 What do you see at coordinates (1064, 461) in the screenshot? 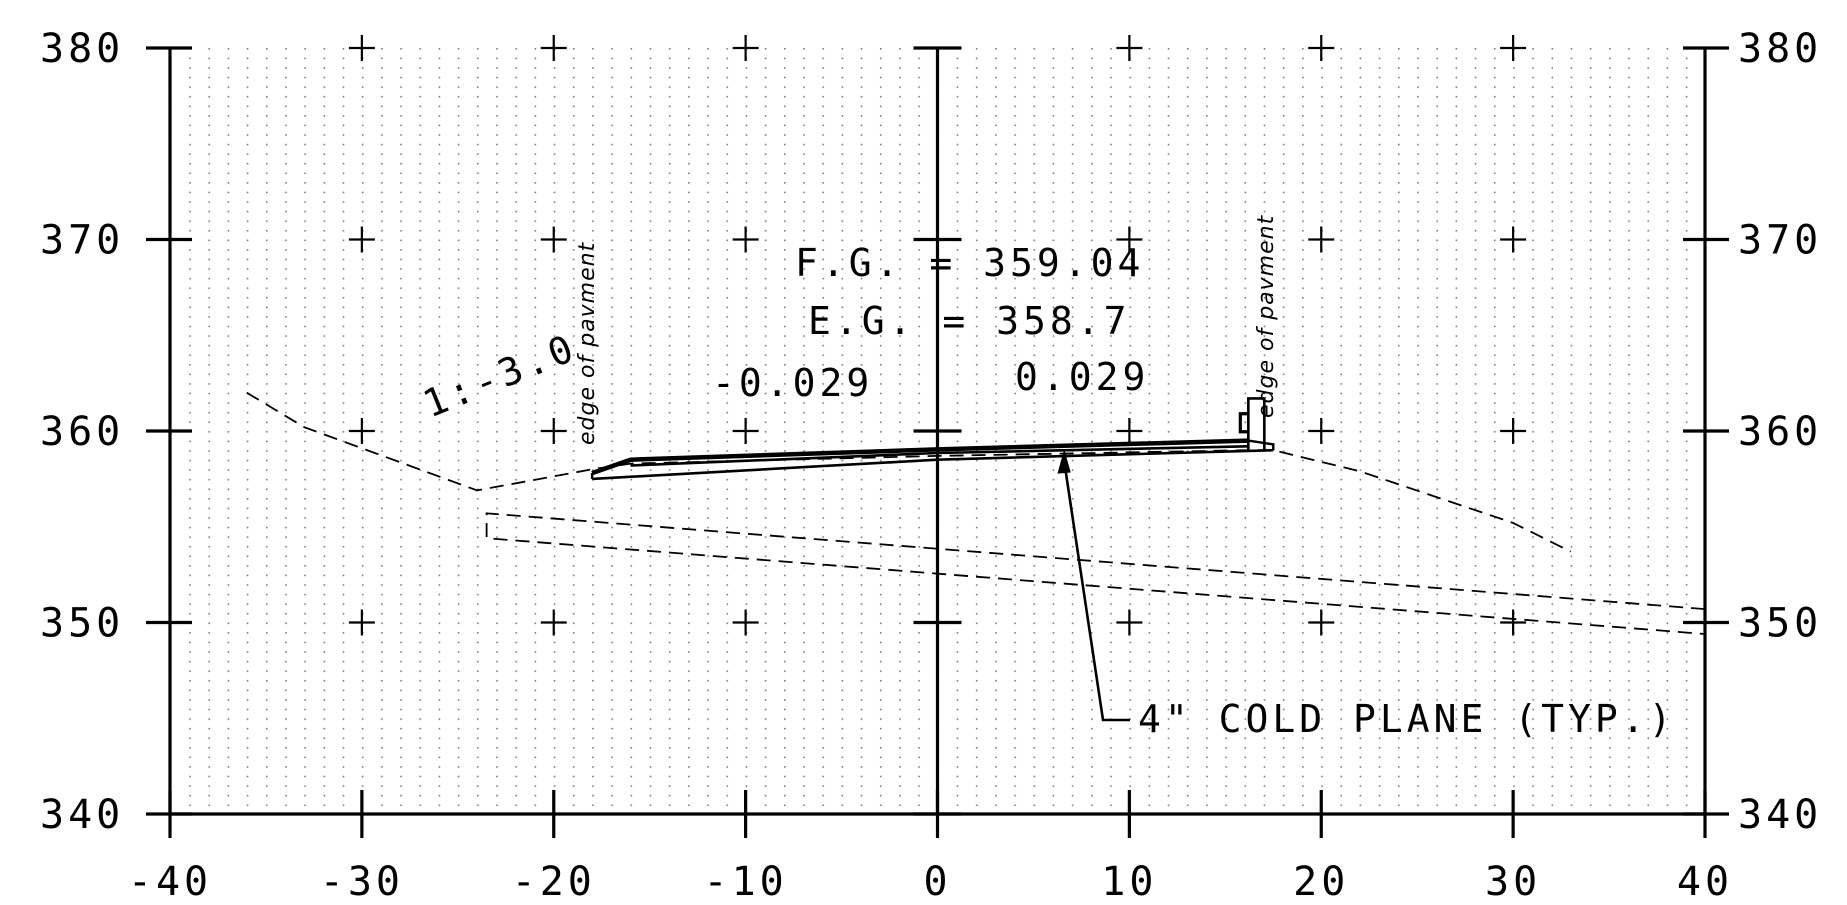
I see `callout-arrowhead` at bounding box center [1064, 461].